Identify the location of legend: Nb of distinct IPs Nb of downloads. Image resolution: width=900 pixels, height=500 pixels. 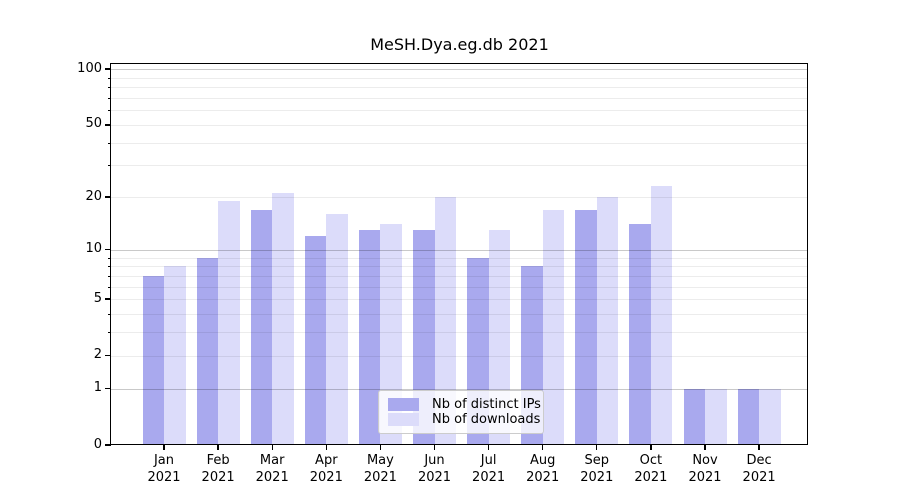
(461, 412).